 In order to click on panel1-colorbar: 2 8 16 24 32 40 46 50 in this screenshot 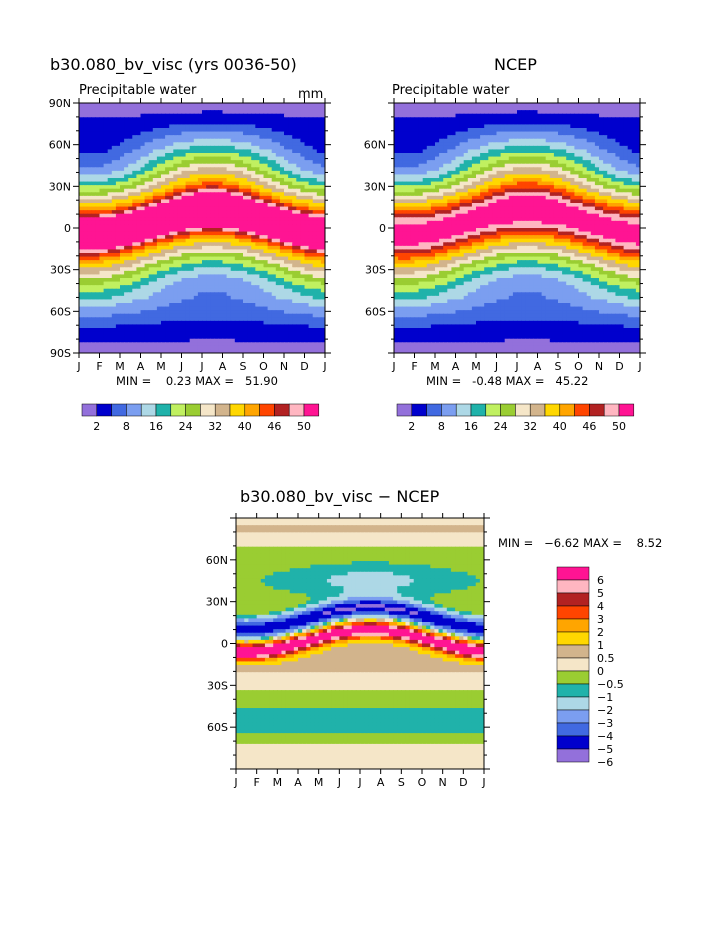, I will do `click(200, 418)`.